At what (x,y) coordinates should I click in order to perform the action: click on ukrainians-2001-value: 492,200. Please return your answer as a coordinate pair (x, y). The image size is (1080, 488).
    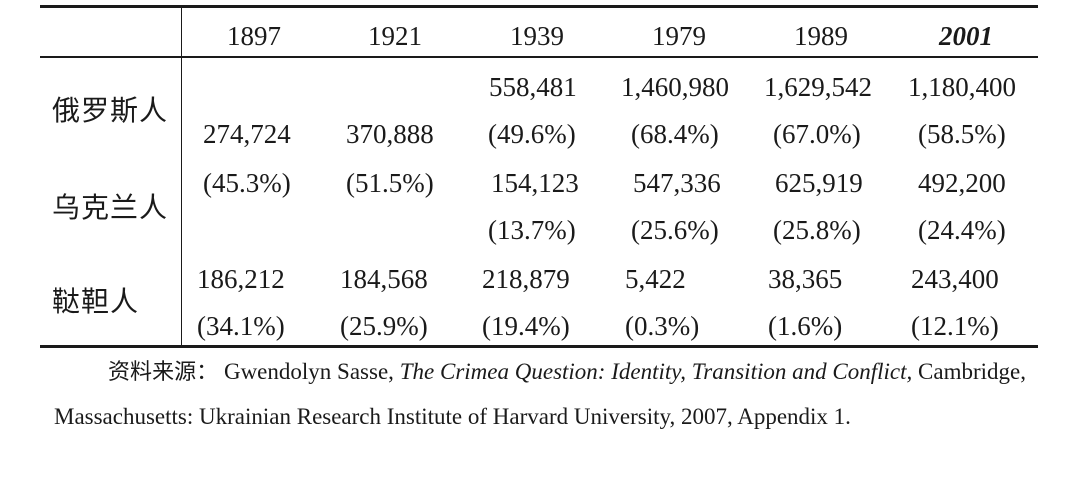
    Looking at the image, I should click on (962, 183).